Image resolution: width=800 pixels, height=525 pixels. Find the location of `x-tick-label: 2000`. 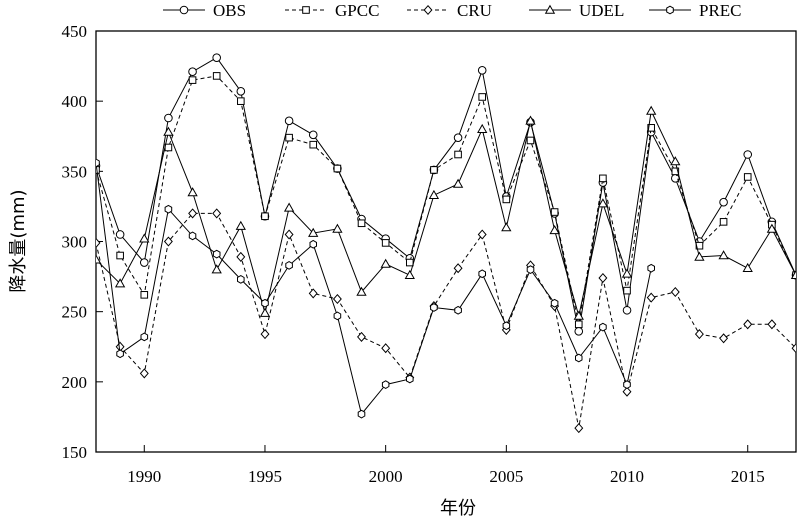

x-tick-label: 2000 is located at coordinates (386, 476).